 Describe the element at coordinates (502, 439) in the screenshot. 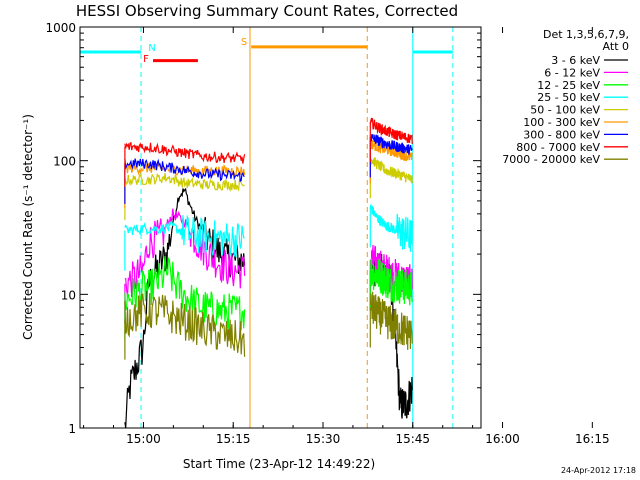

I see `x-tick-label-4: 16:00` at that location.